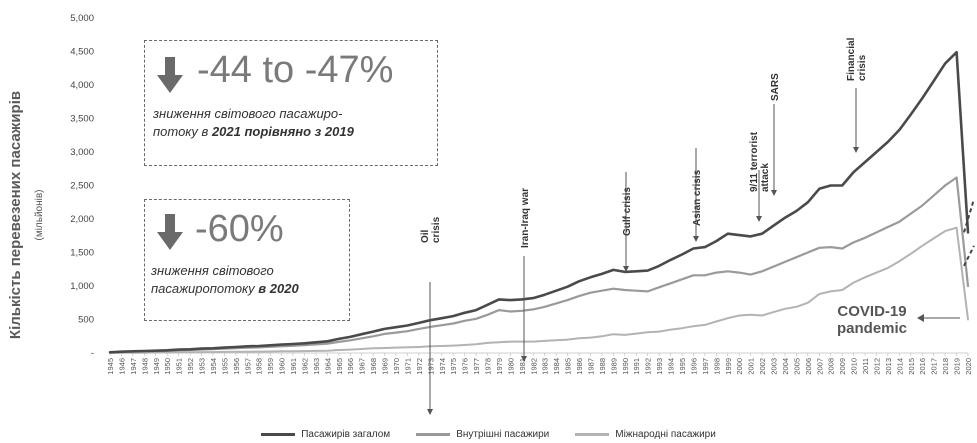  What do you see at coordinates (436, 229) in the screenshot?
I see `annotation-label-line: crisis` at bounding box center [436, 229].